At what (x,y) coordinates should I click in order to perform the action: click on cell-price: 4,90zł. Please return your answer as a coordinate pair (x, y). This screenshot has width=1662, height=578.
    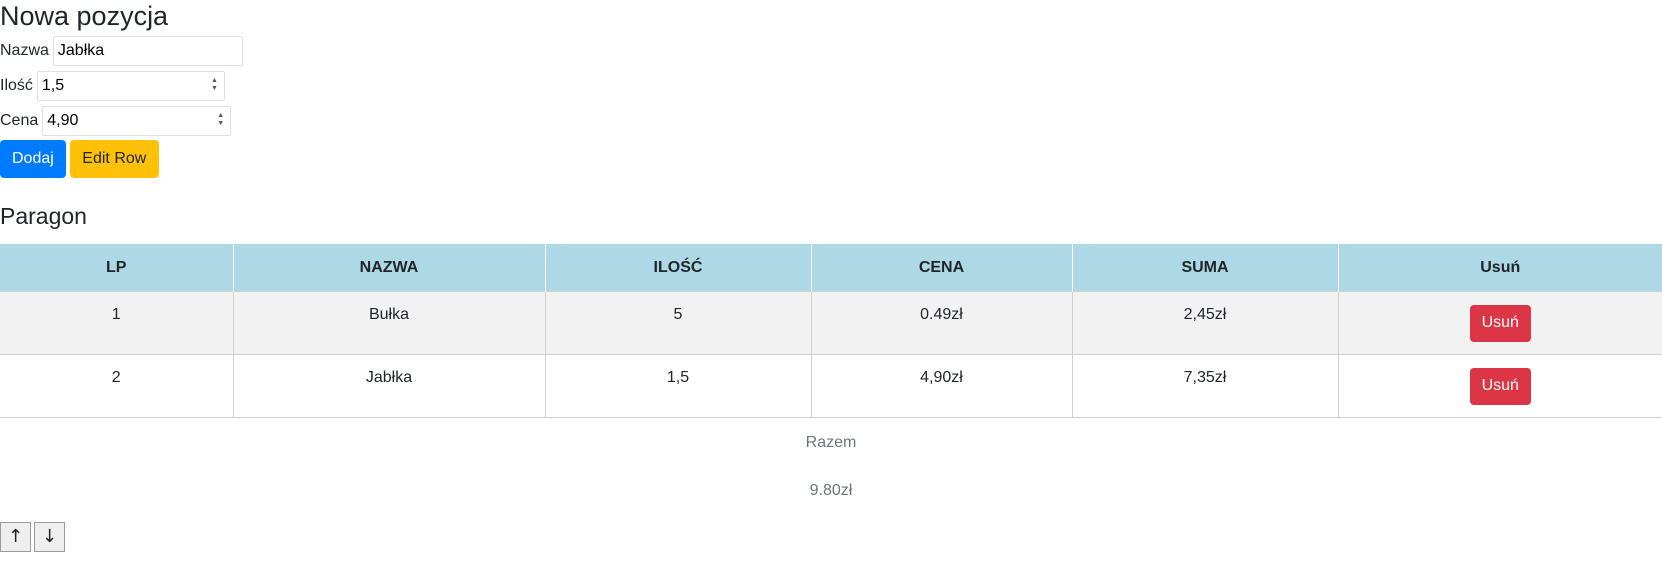
    Looking at the image, I should click on (941, 386).